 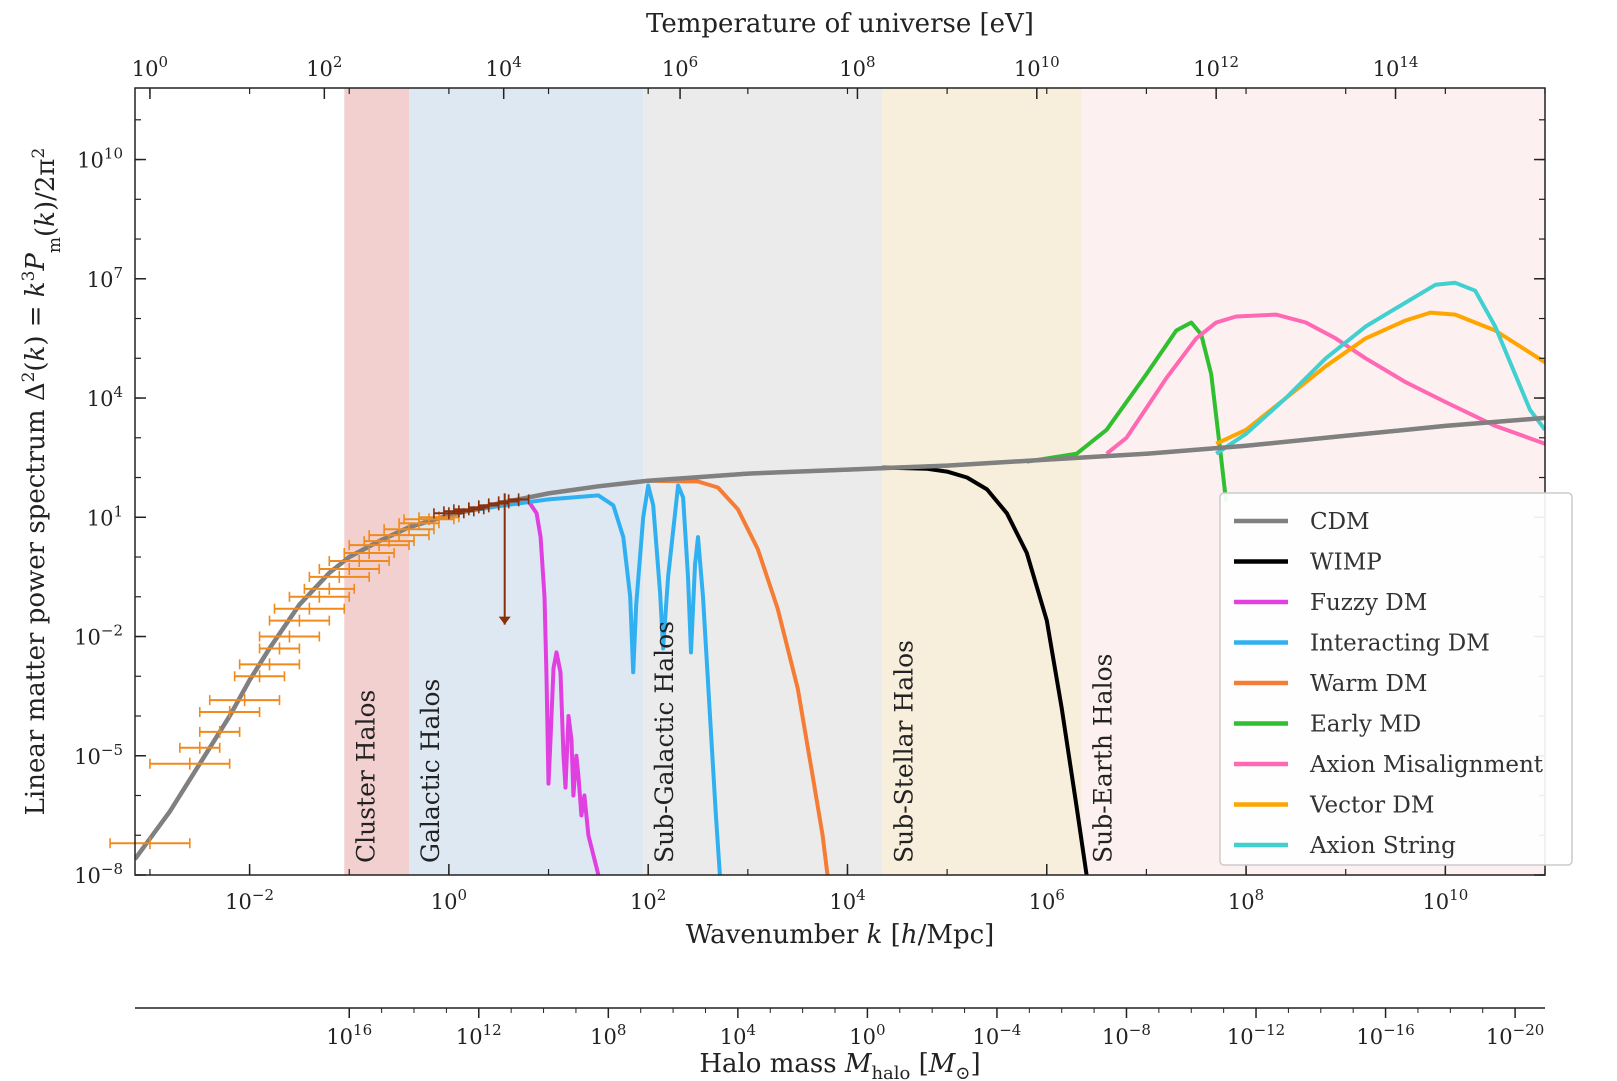 What do you see at coordinates (1515, 1035) in the screenshot?
I see `halo-mass-tick-label: 10⁻²⁰` at bounding box center [1515, 1035].